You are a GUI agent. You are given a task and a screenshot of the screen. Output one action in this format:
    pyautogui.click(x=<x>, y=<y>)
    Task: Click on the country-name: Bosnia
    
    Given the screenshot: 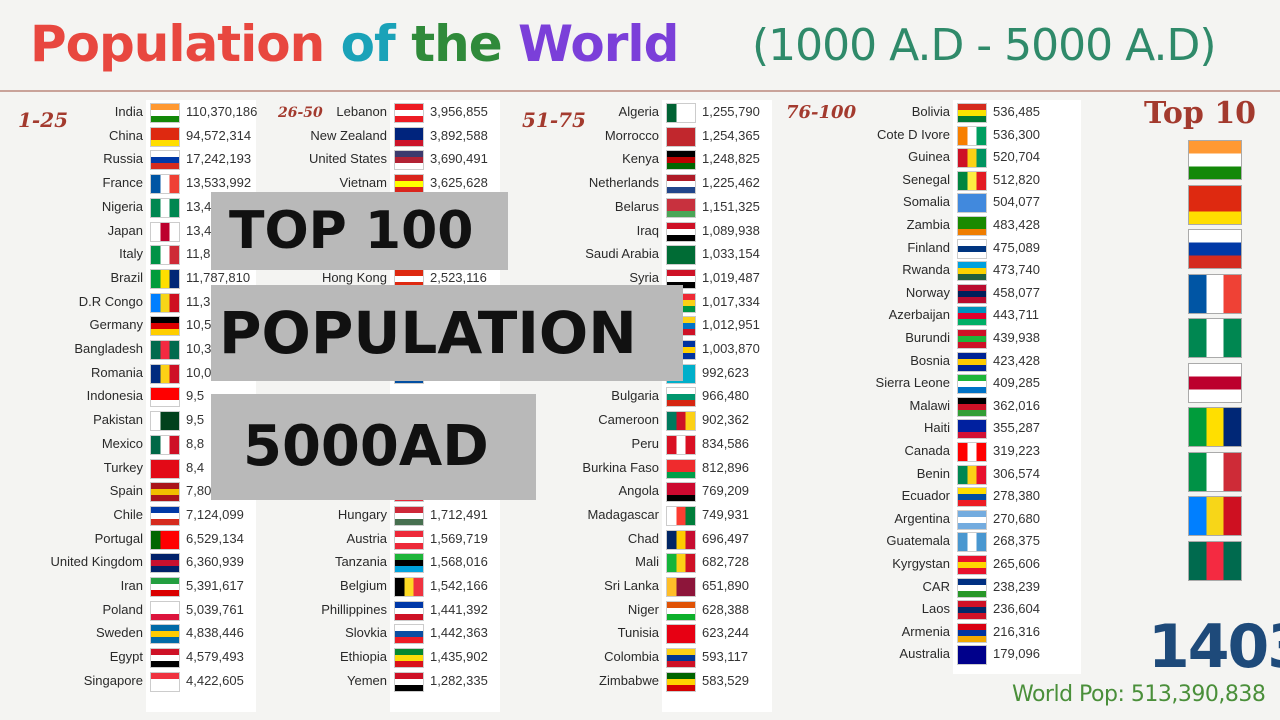 What is the action you would take?
    pyautogui.click(x=475, y=362)
    